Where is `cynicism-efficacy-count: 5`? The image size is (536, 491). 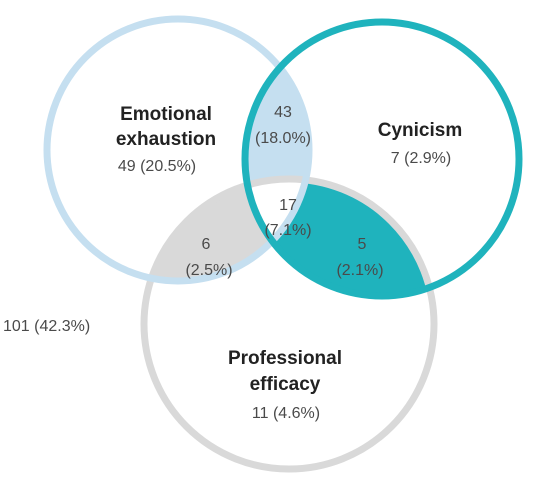
cynicism-efficacy-count: 5 is located at coordinates (362, 244).